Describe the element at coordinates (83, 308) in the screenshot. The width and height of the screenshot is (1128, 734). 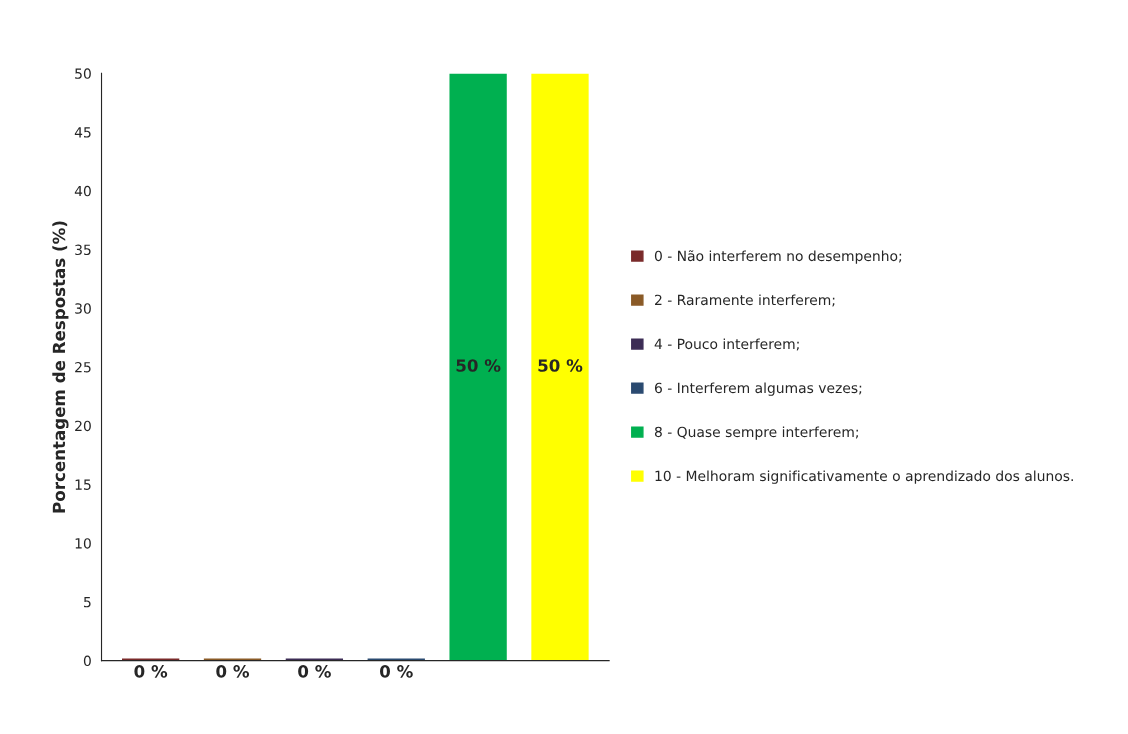
I see `y-tick-label: 30` at that location.